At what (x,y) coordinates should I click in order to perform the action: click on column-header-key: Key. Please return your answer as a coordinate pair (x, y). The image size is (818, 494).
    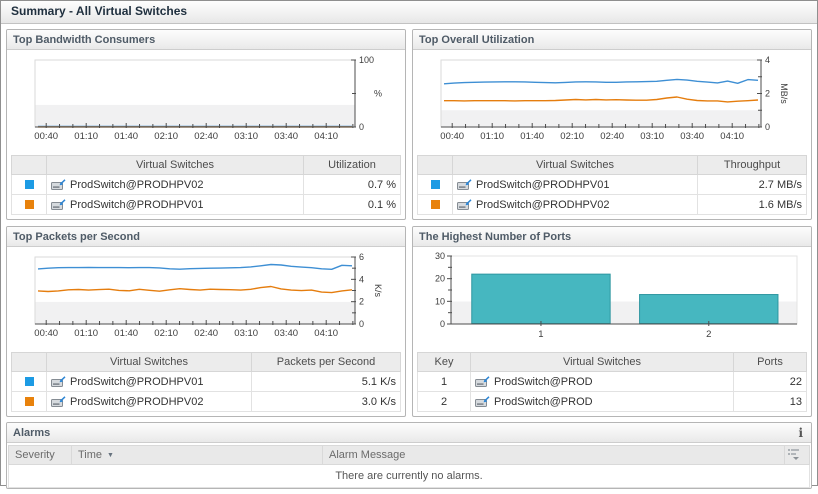
    Looking at the image, I should click on (444, 362).